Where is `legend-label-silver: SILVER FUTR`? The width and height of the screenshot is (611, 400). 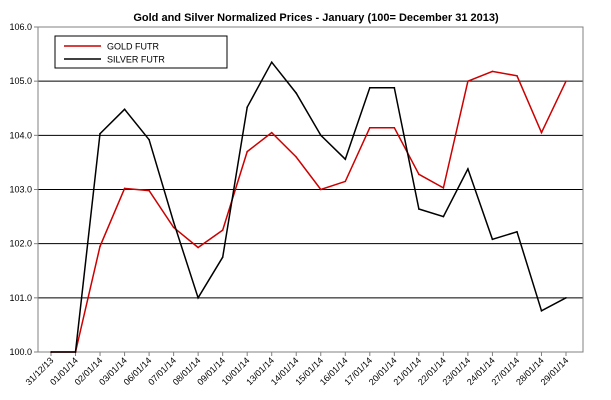 legend-label-silver: SILVER FUTR is located at coordinates (136, 60).